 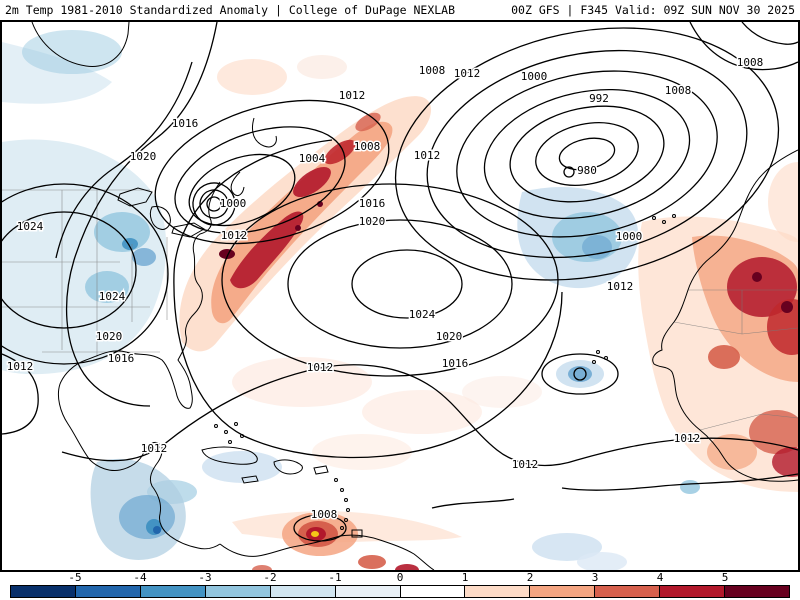 What do you see at coordinates (725, 577) in the screenshot?
I see `colorbar-tick-label: 5` at bounding box center [725, 577].